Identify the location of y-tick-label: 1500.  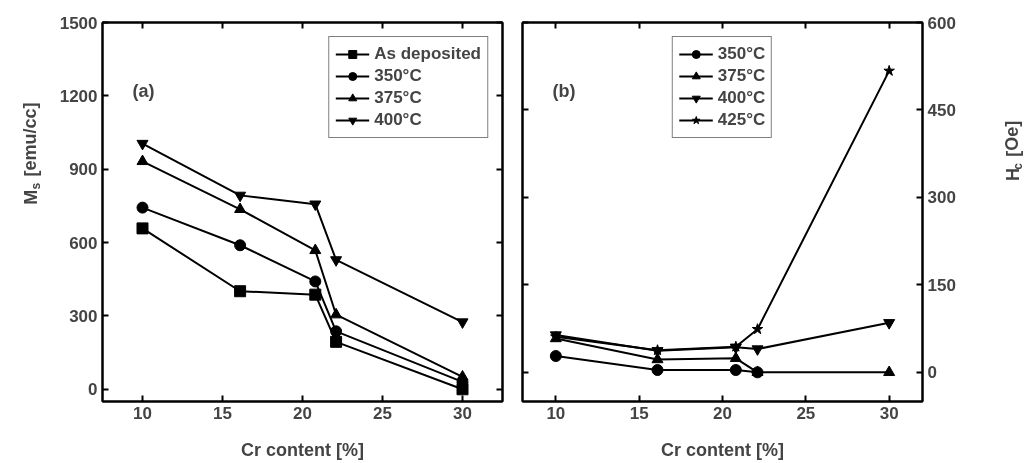
(78, 23).